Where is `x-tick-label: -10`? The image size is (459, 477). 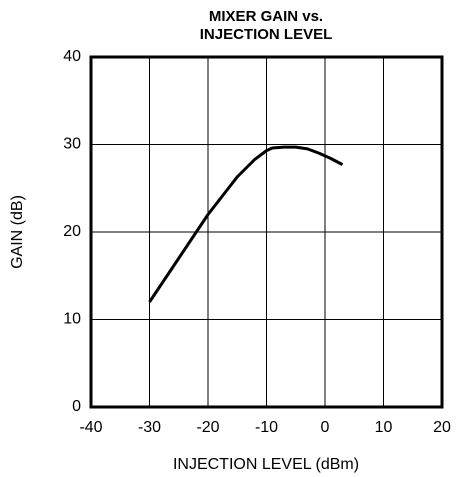
x-tick-label: -10 is located at coordinates (266, 427).